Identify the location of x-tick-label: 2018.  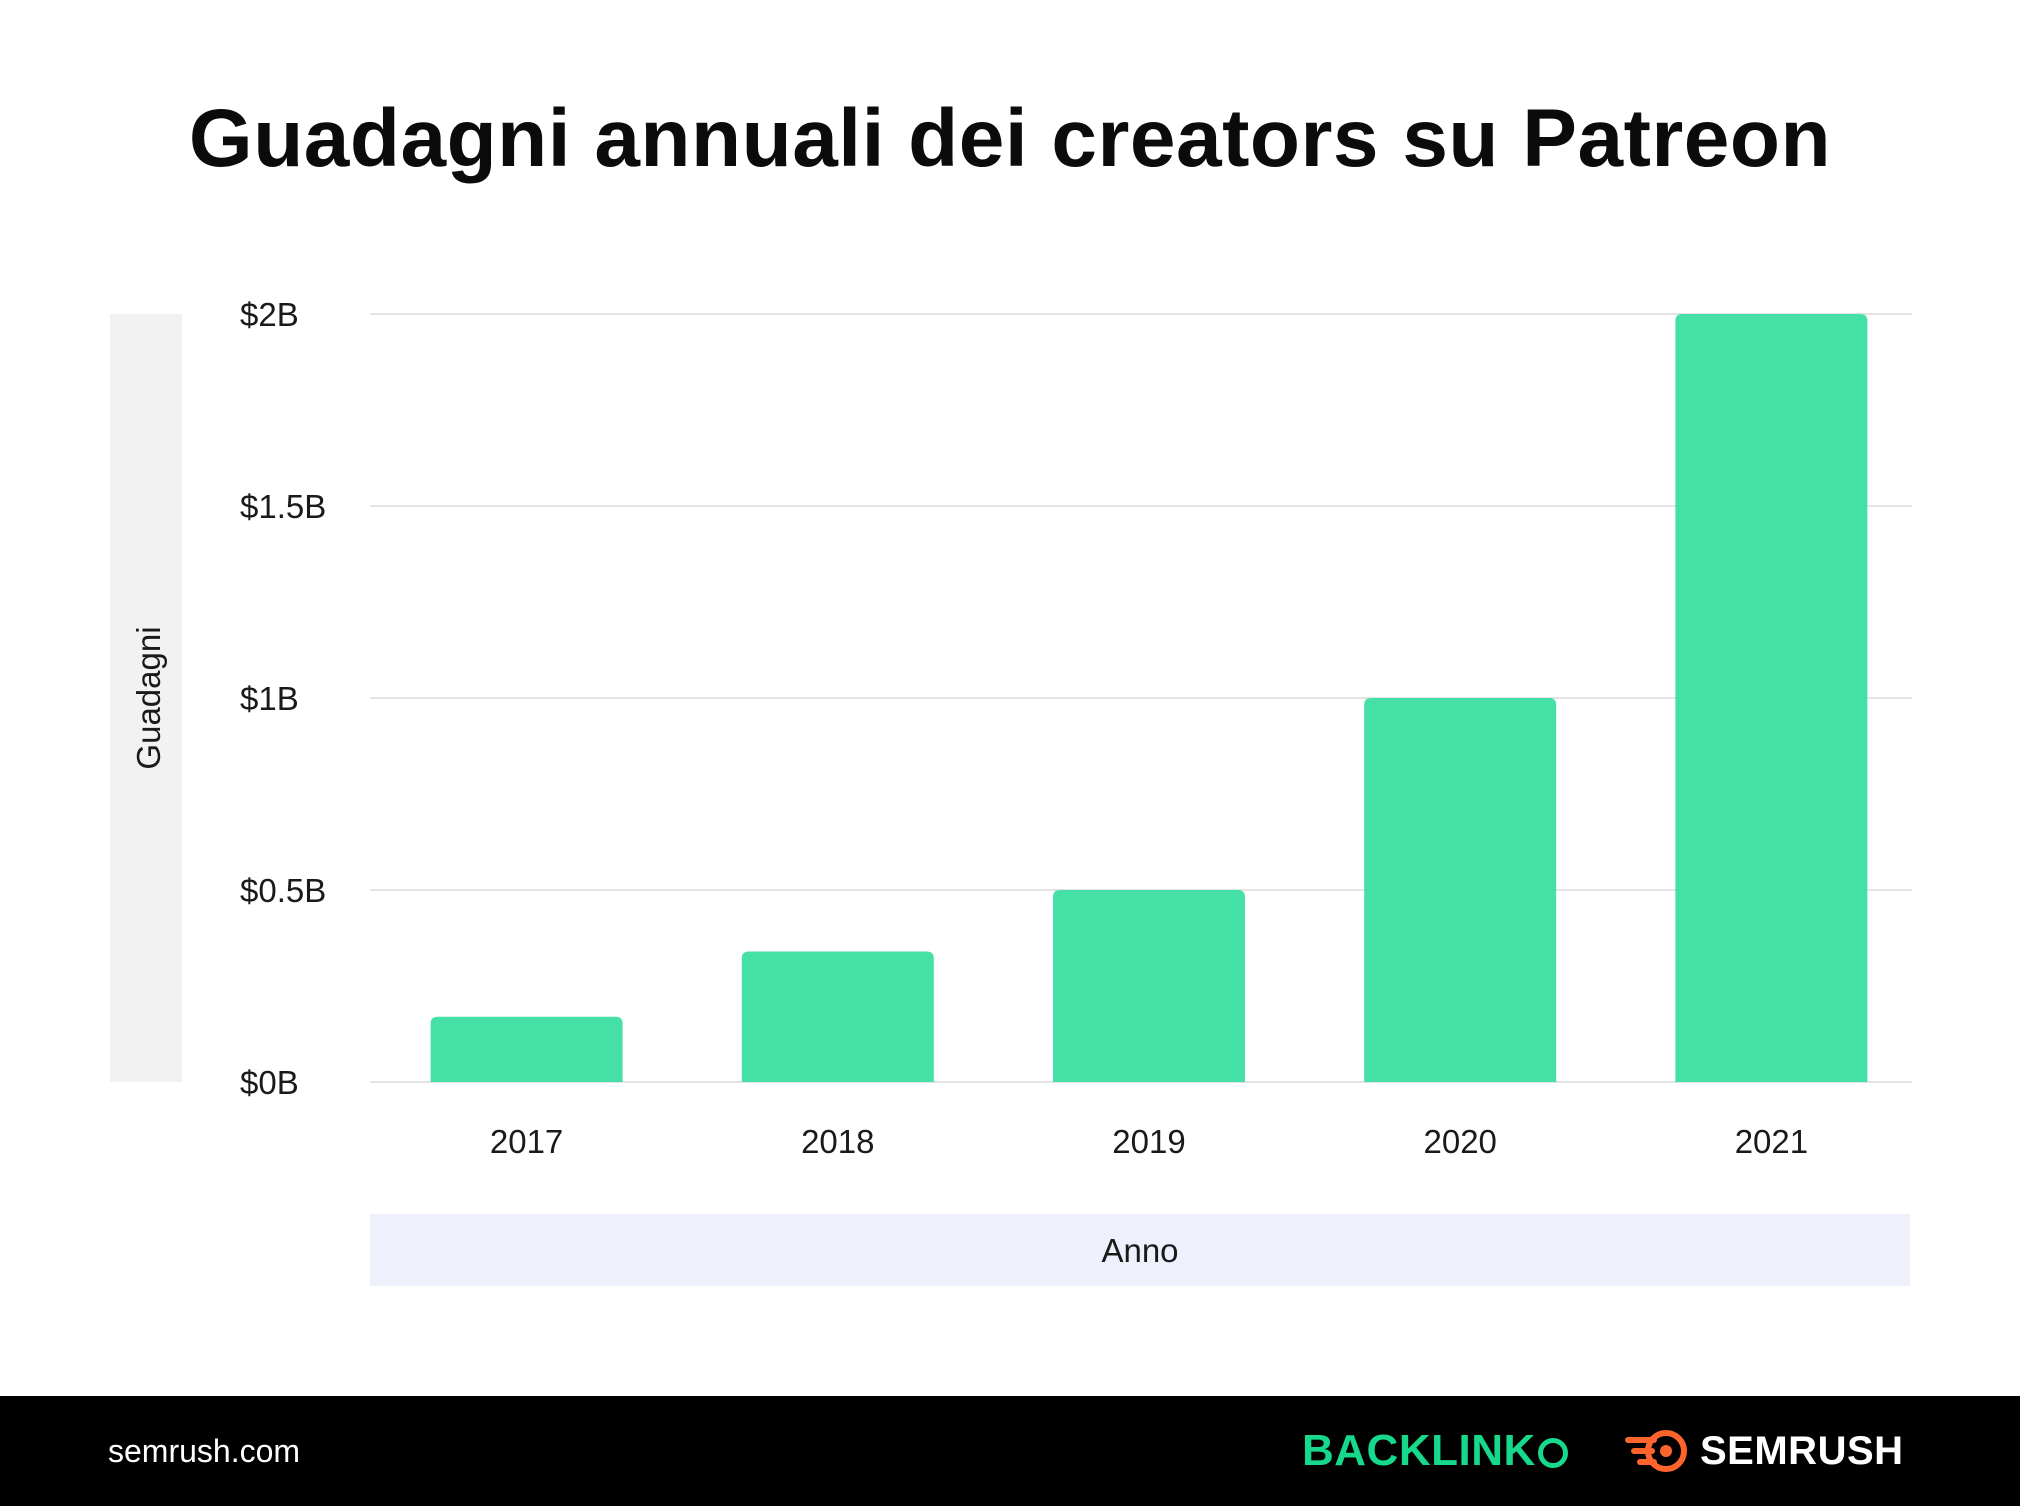
(837, 1141).